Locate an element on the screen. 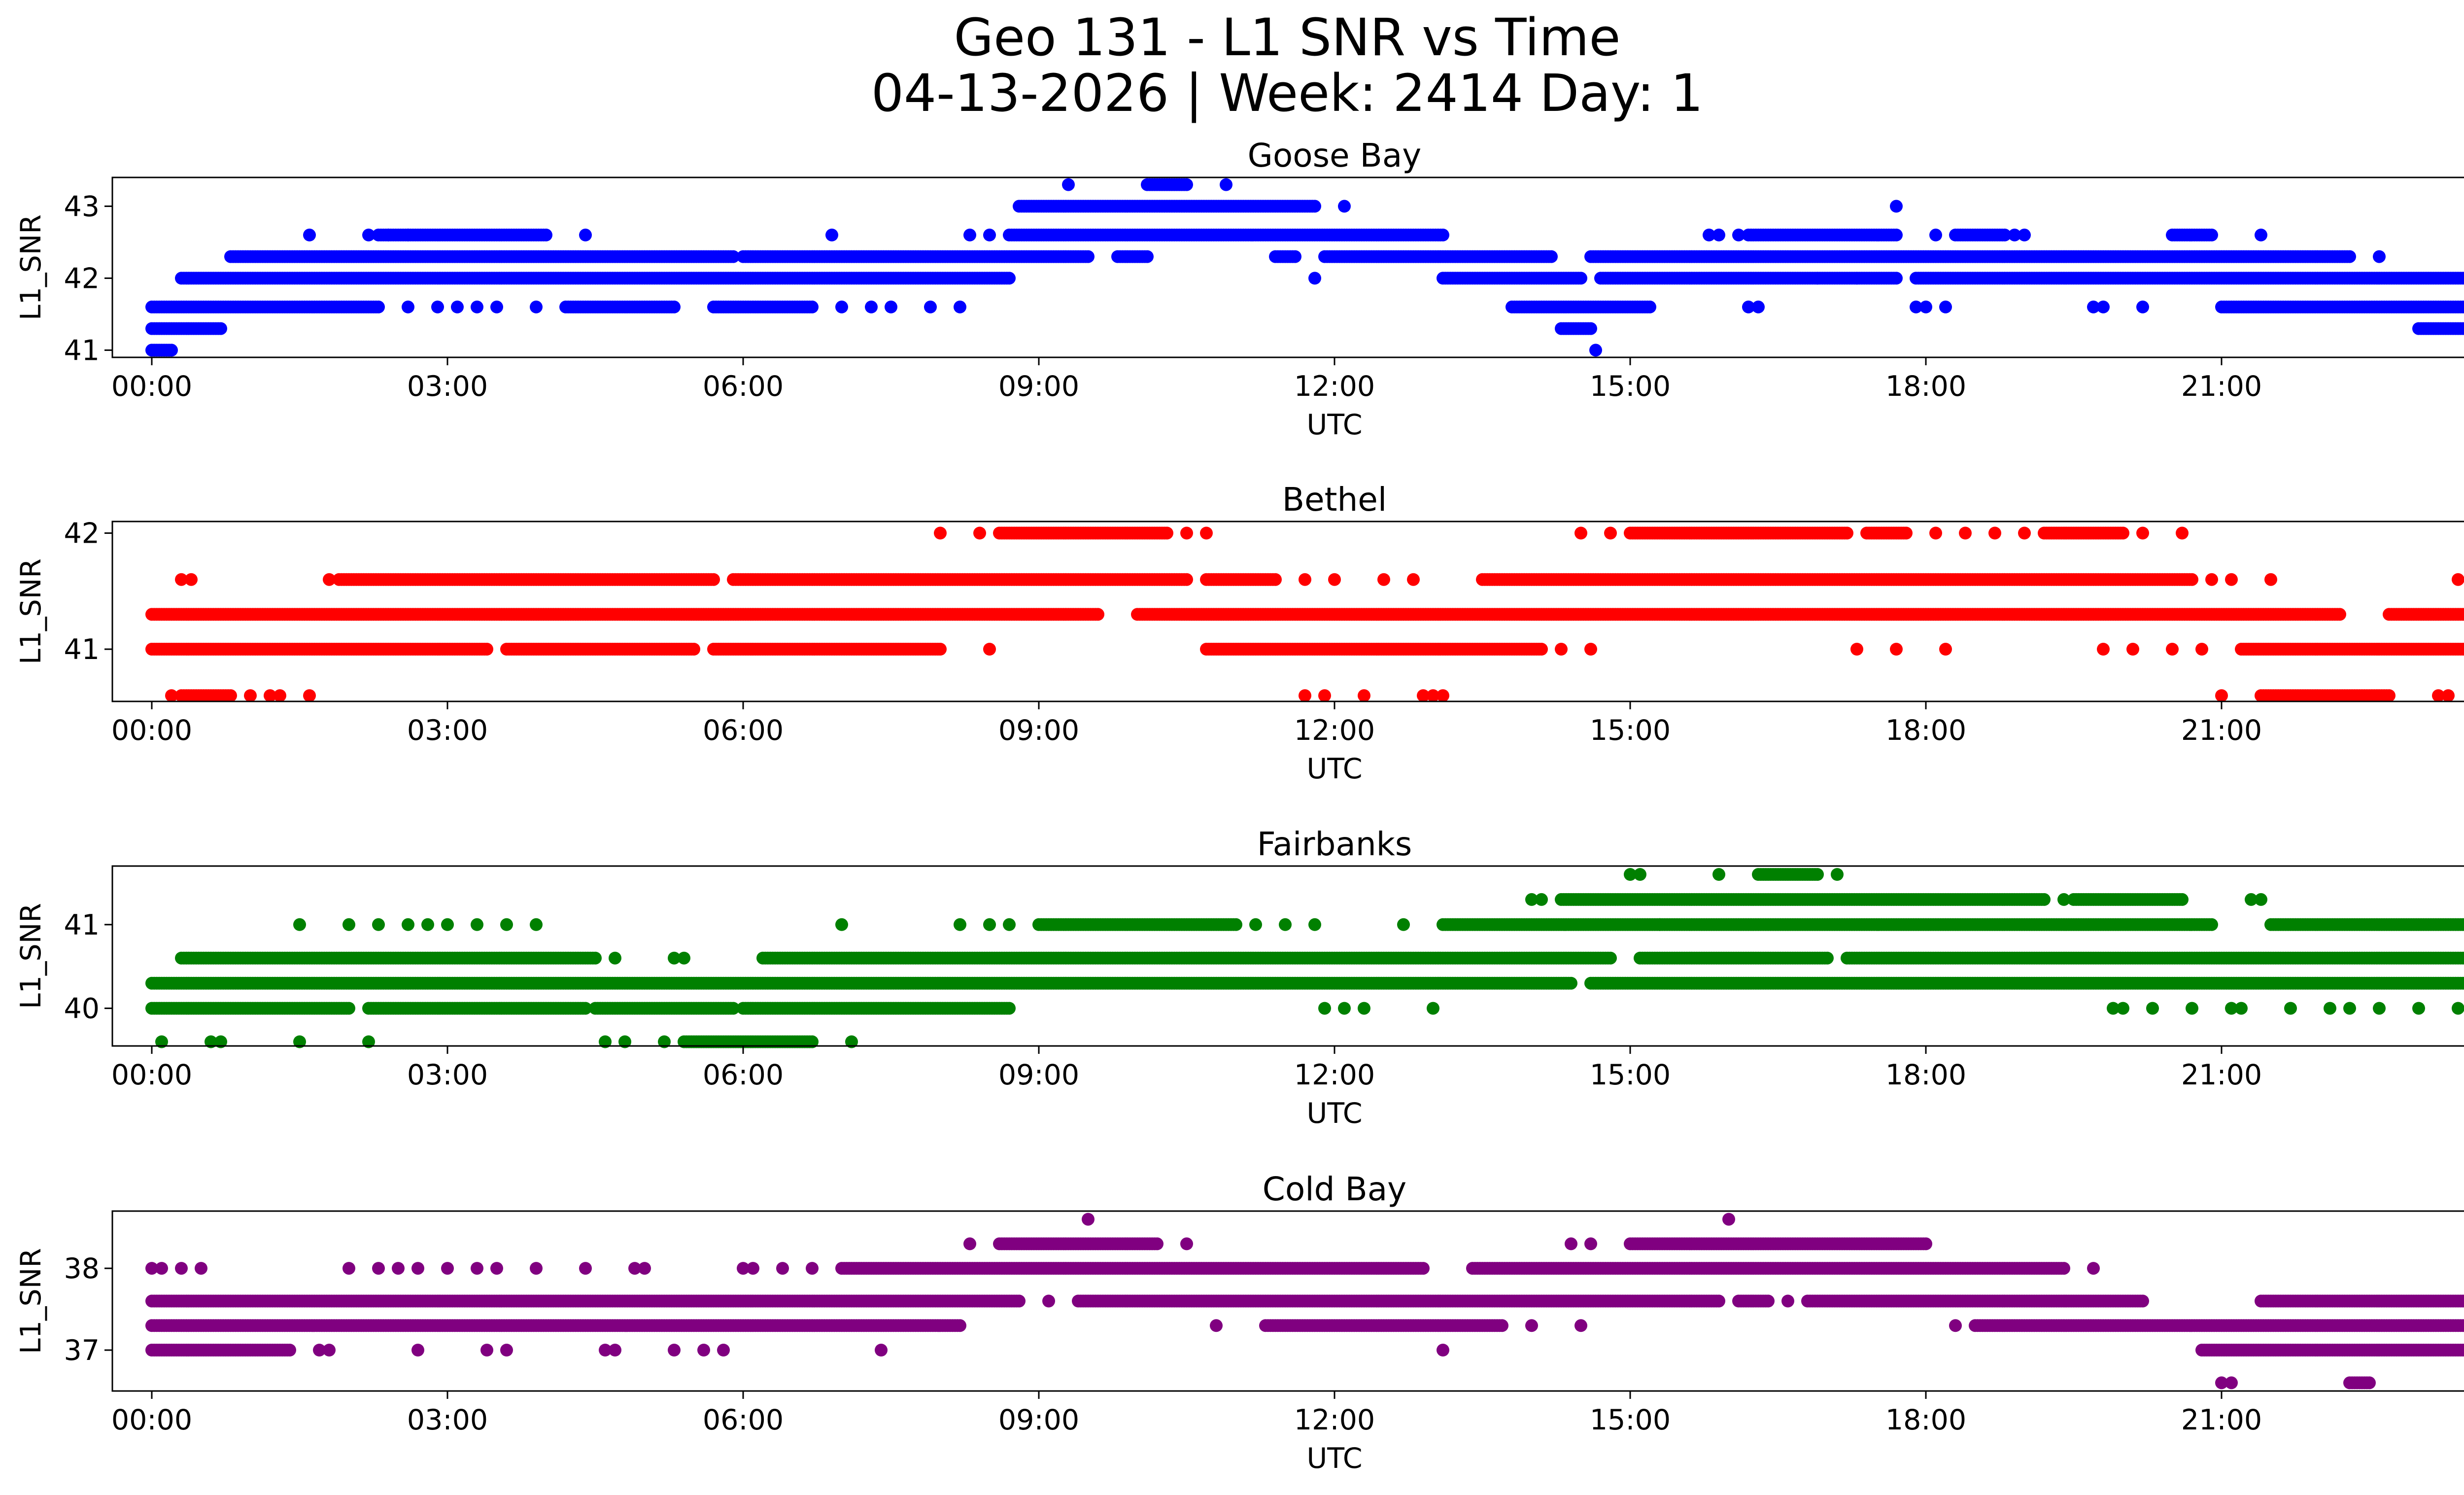  y-tick-label: 43 is located at coordinates (82, 206).